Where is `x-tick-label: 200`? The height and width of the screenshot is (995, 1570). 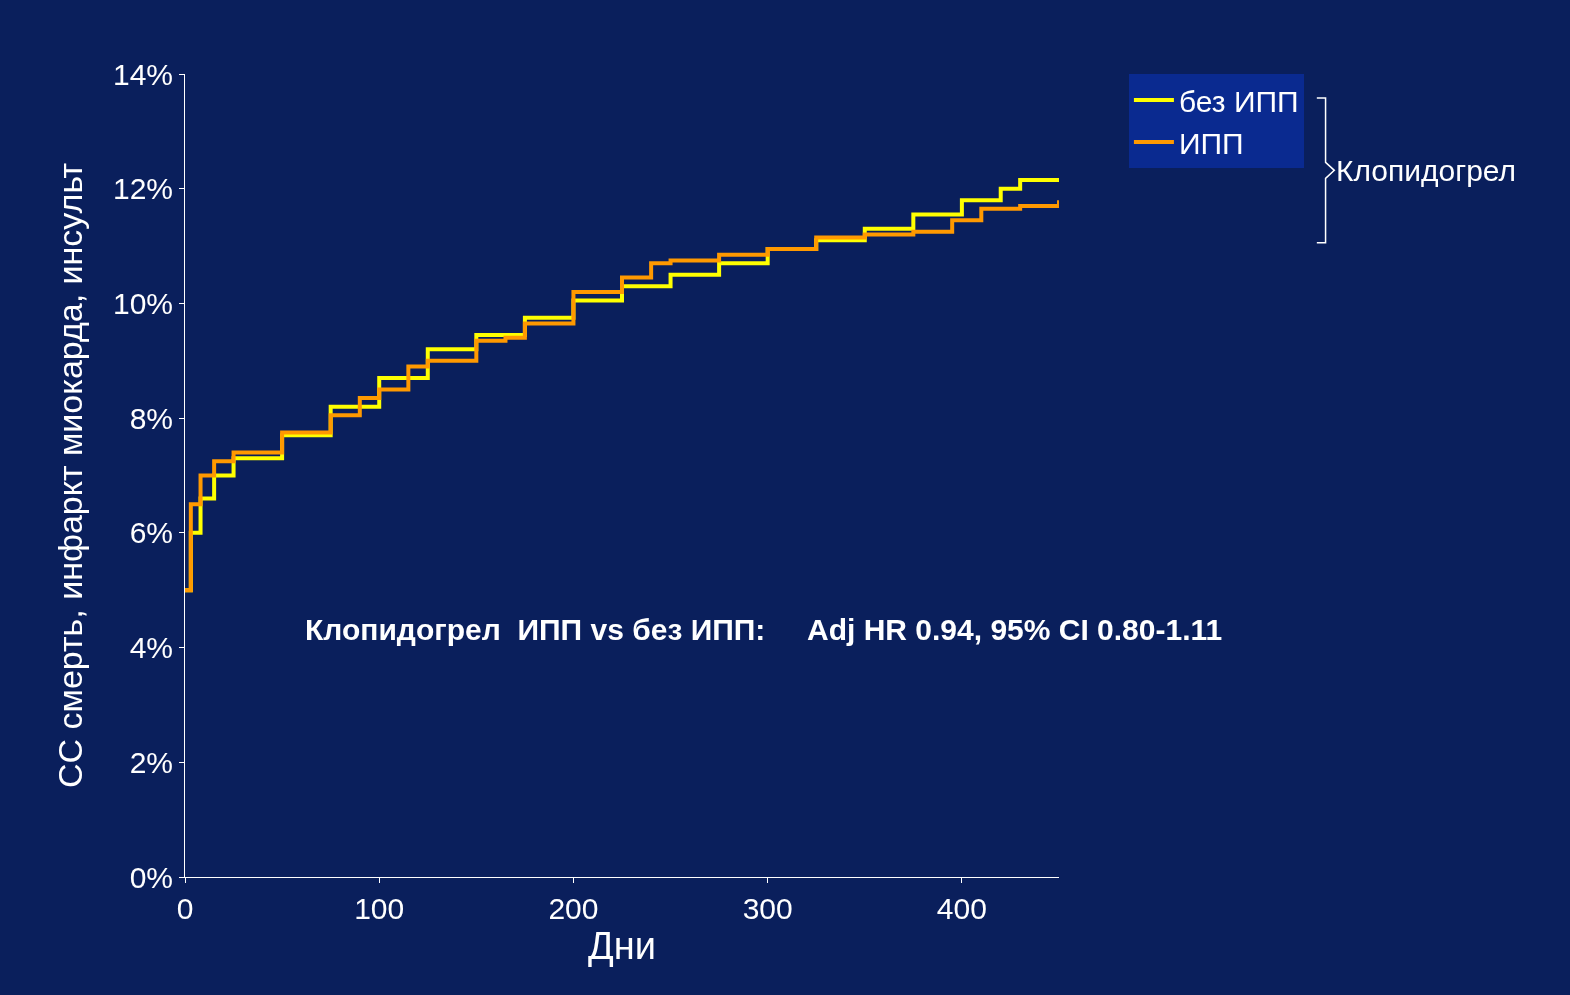
x-tick-label: 200 is located at coordinates (573, 908).